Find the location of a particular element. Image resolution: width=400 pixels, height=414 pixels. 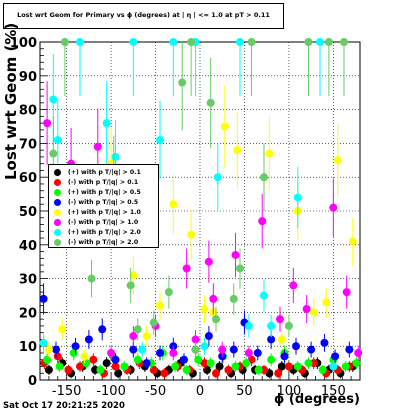

legend-entry: (-) with p T/|q| > 2.0 is located at coordinates (103, 243).